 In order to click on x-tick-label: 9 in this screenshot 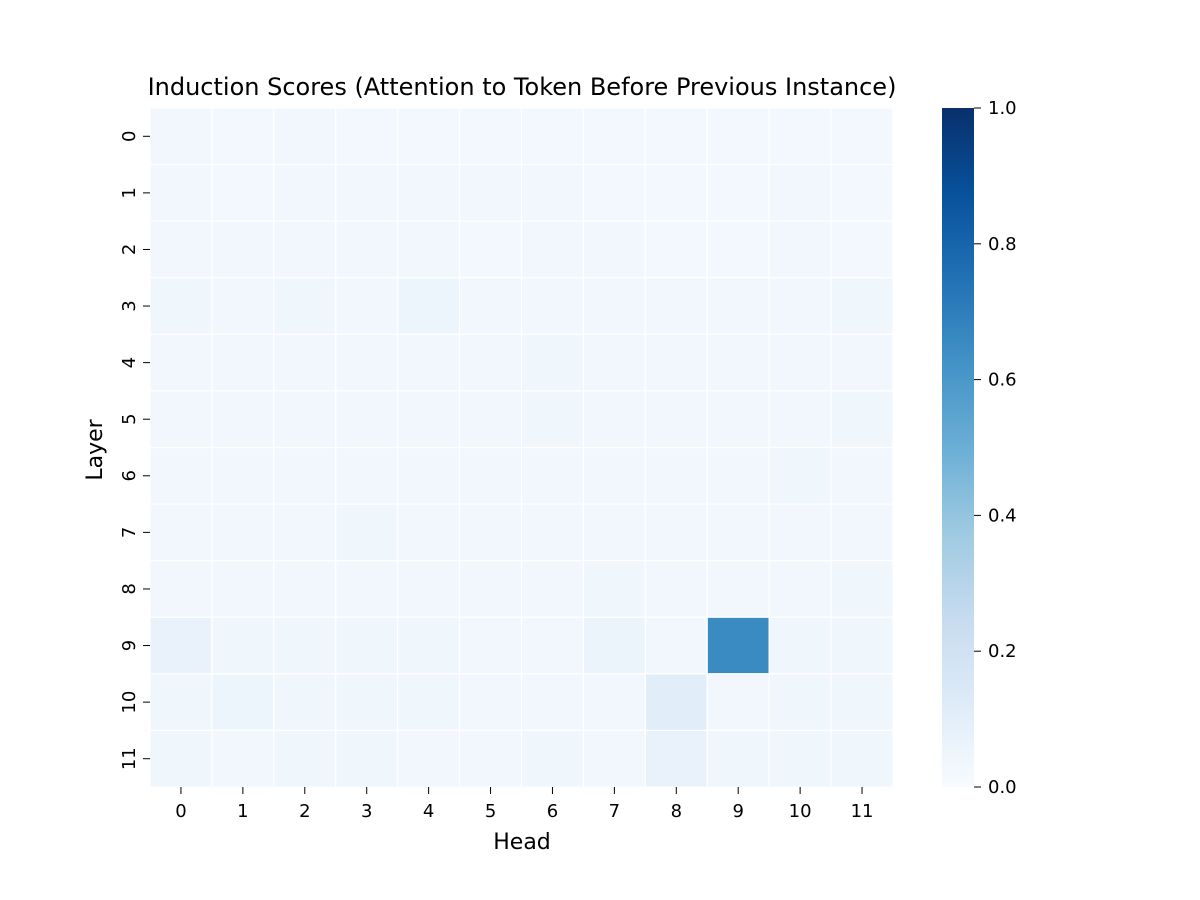, I will do `click(737, 811)`.